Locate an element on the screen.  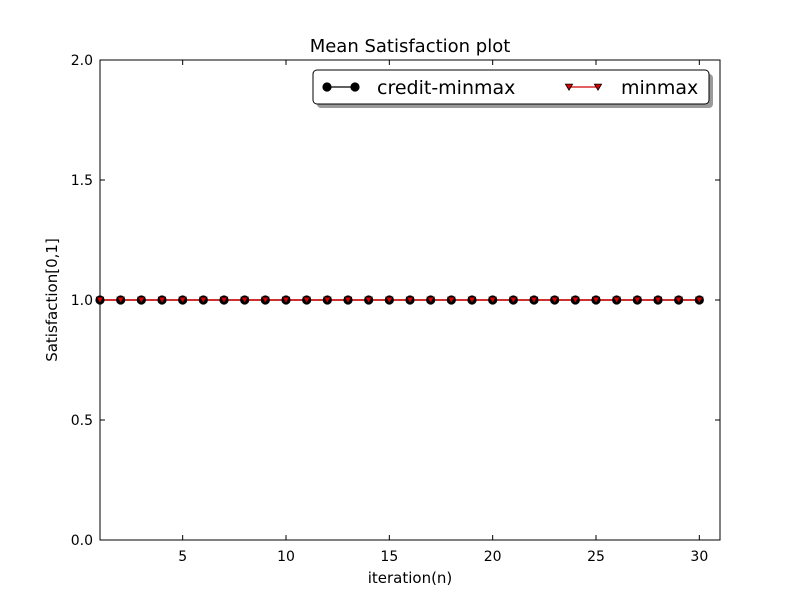
y-tick-label: 1.5 is located at coordinates (82, 181).